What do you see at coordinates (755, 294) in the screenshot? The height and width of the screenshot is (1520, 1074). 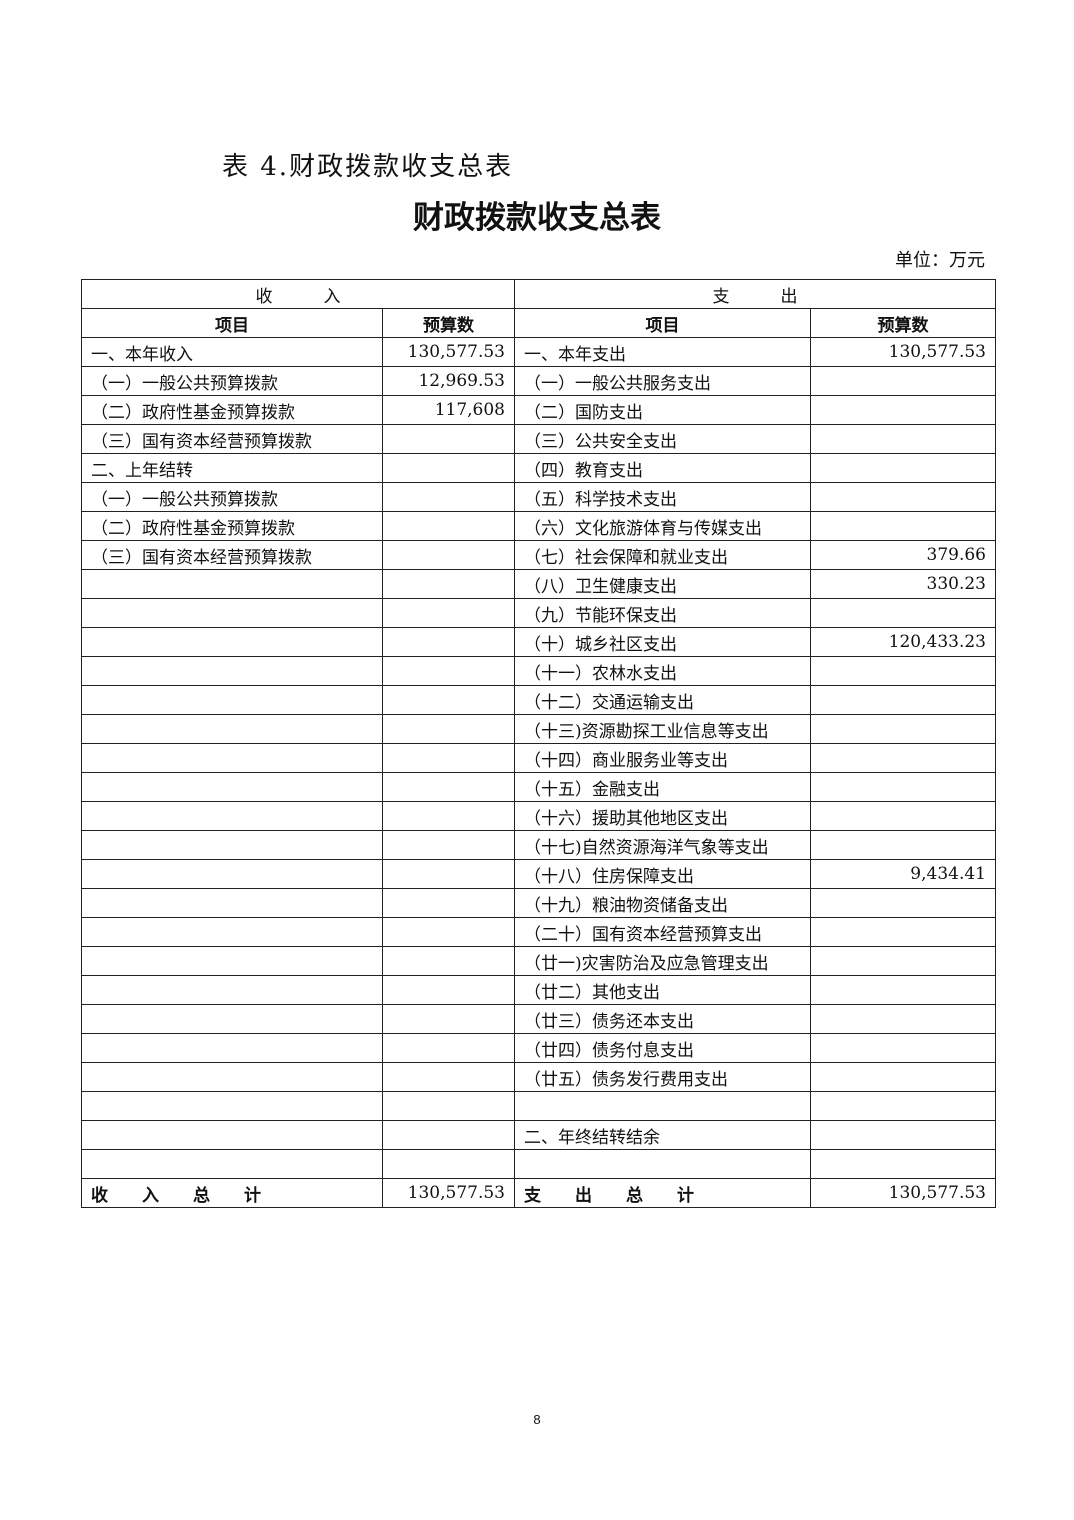 I see `expense-section-header: 支 出` at bounding box center [755, 294].